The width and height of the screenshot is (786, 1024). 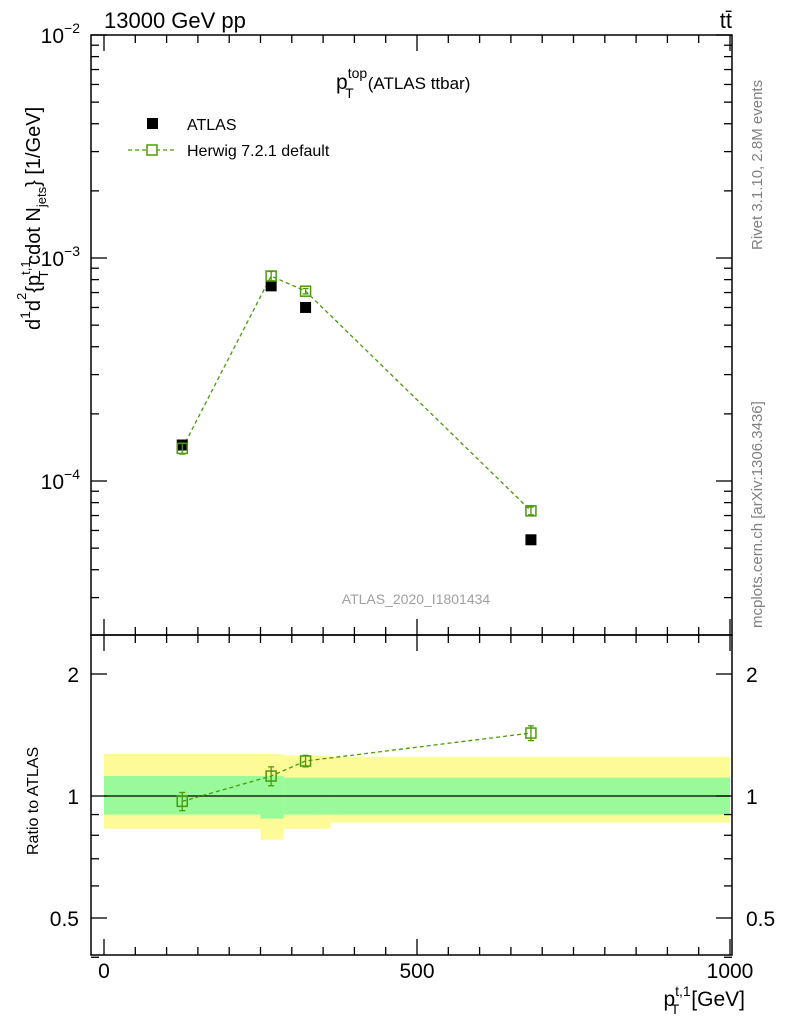 I want to click on legend-herwig-label: Herwig 7.2.1 default, so click(x=258, y=151).